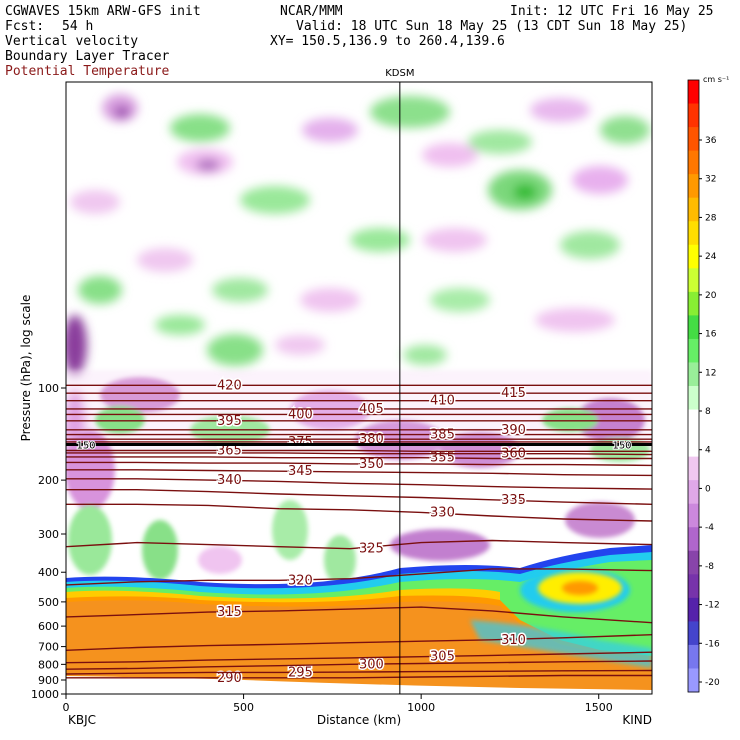  I want to click on y-tick-label: 300, so click(48, 534).